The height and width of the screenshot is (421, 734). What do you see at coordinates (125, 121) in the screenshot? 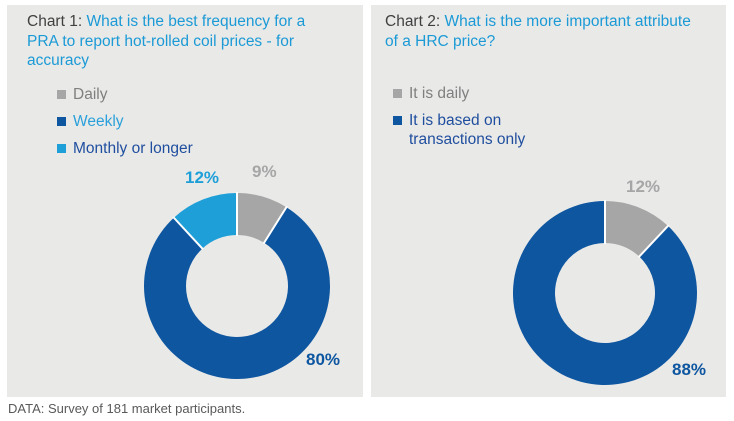
I see `legend-item: Weekly` at bounding box center [125, 121].